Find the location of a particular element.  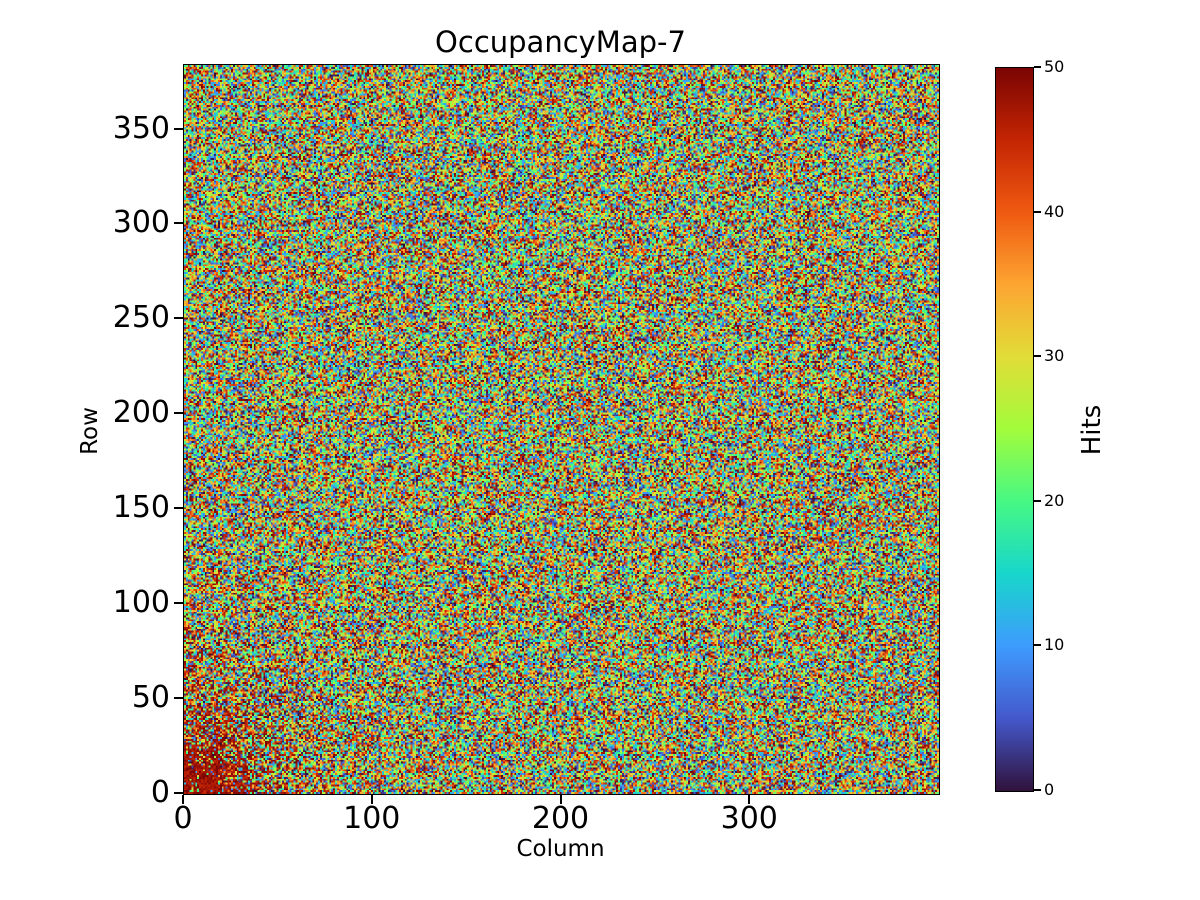

x-axis-label: Column is located at coordinates (560, 849).